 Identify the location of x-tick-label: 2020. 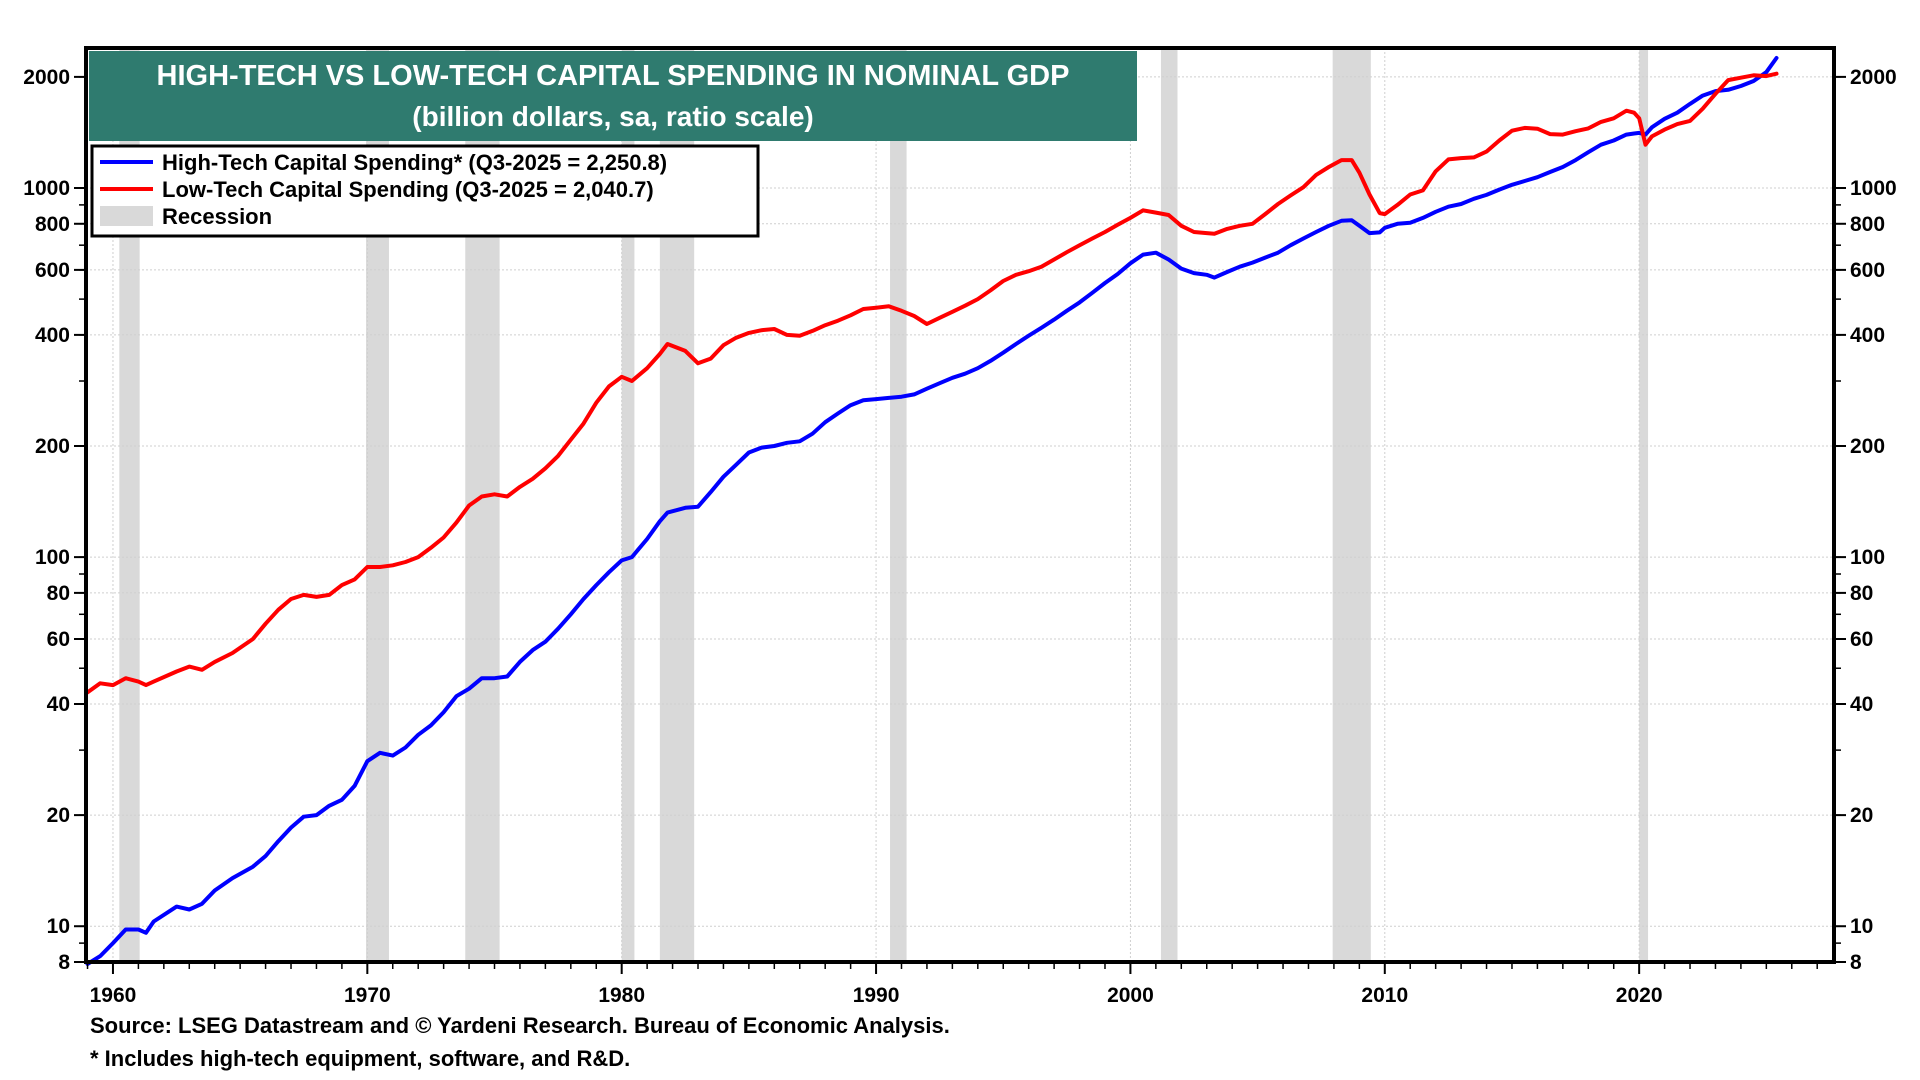
(1639, 995).